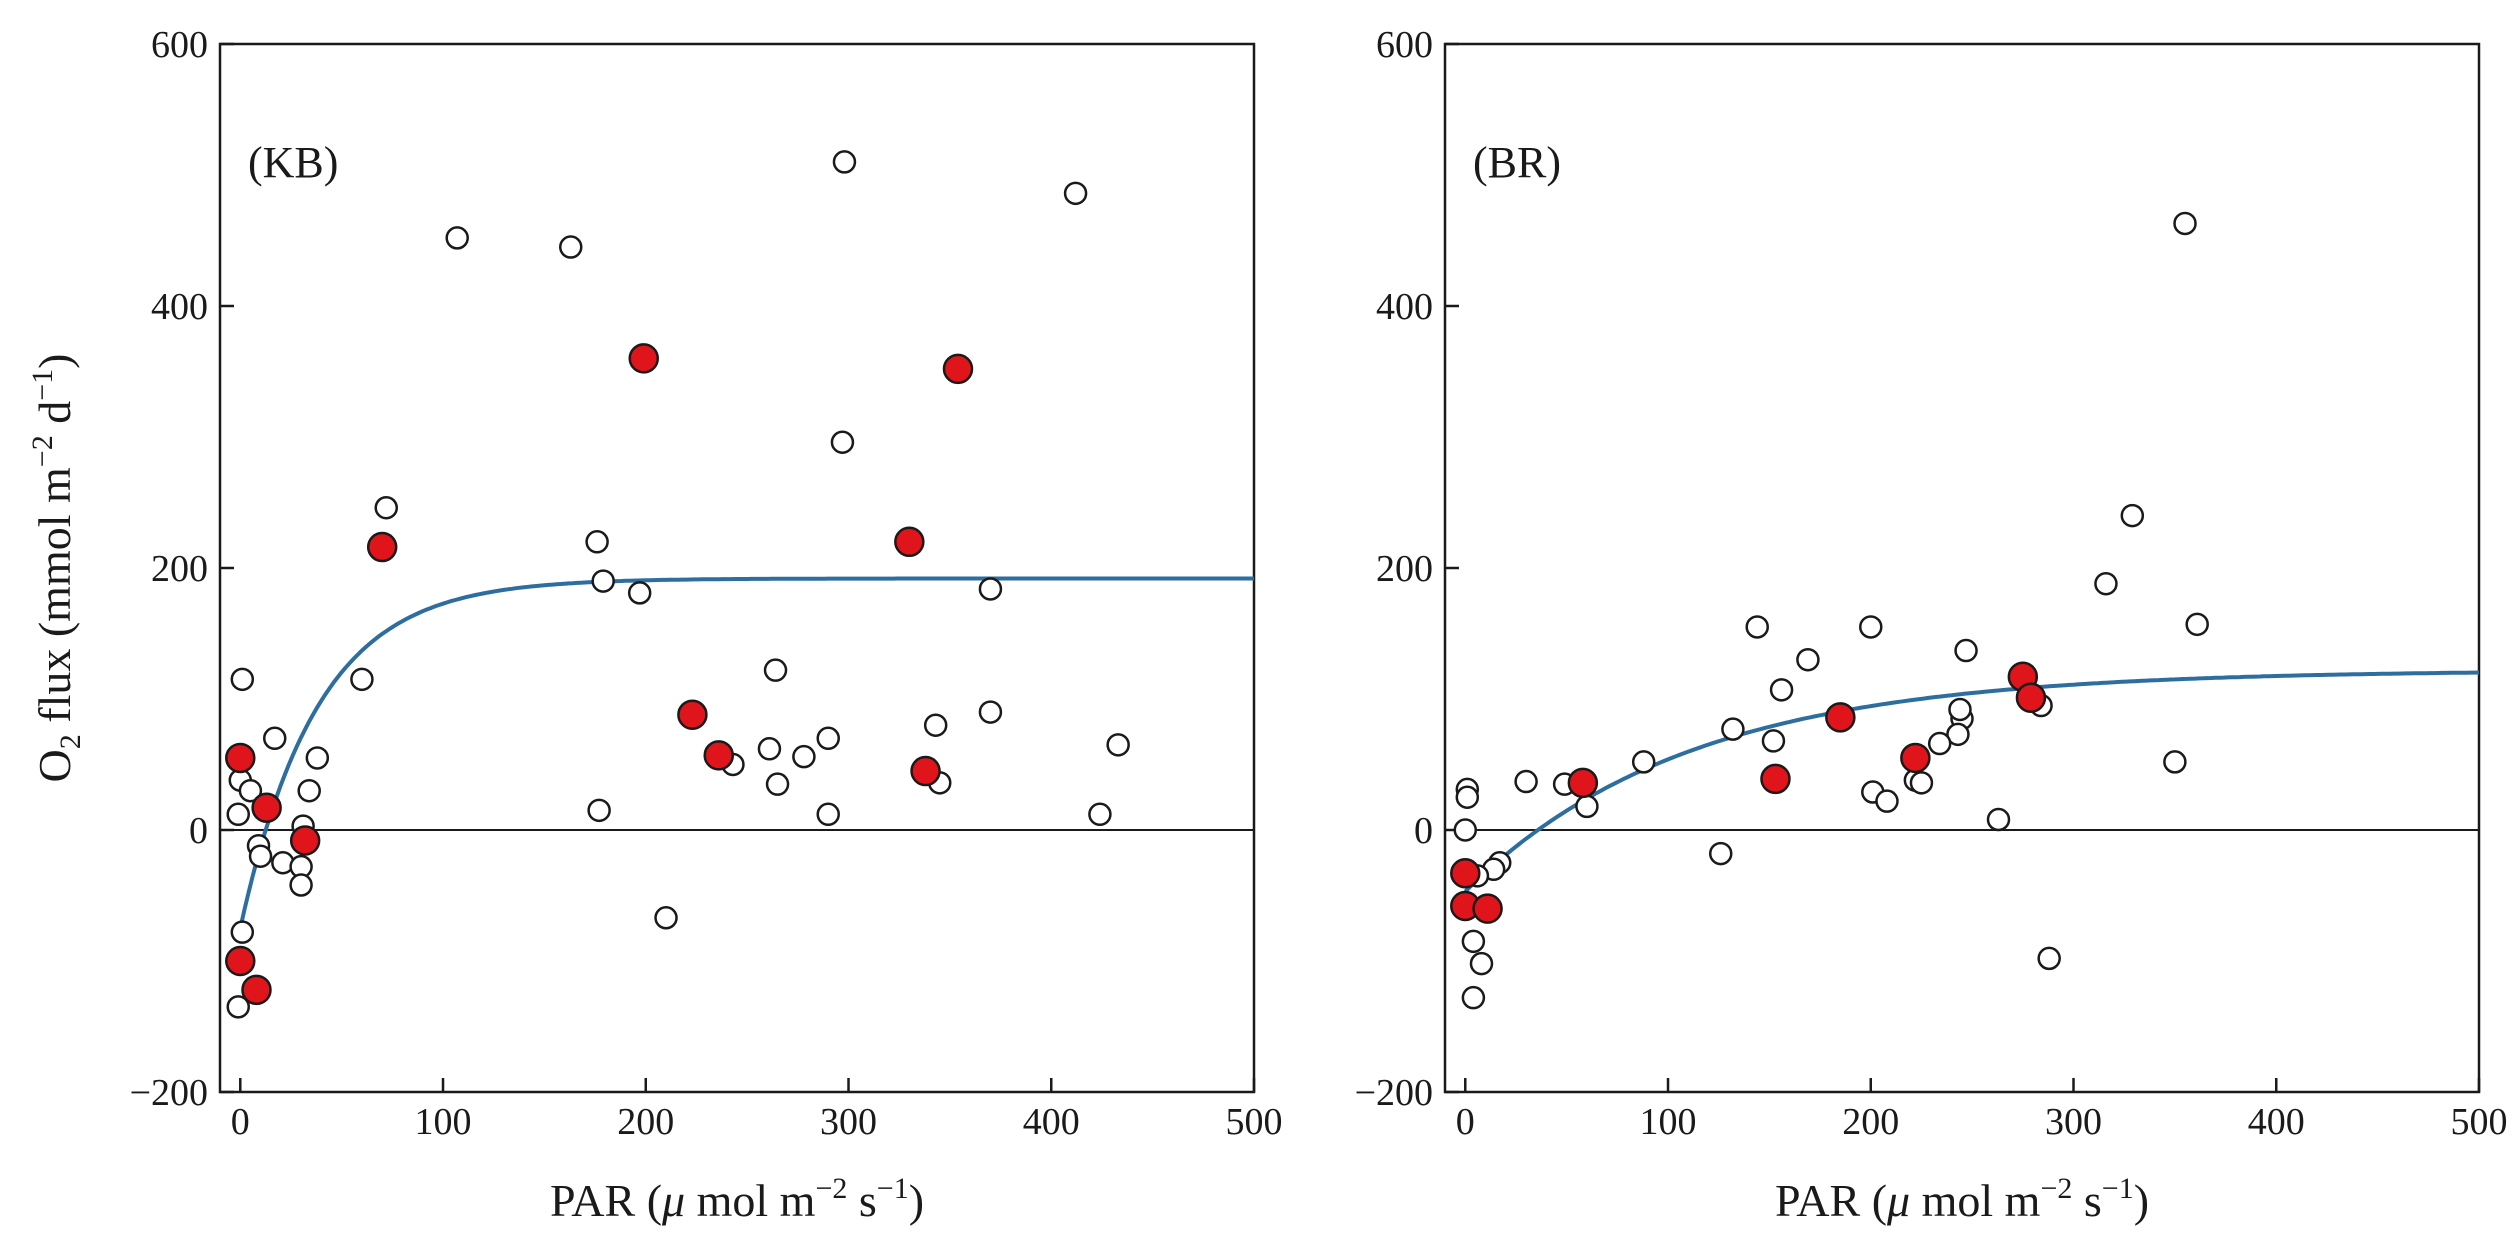  Describe the element at coordinates (293, 162) in the screenshot. I see `panel-label: (KB)` at that location.